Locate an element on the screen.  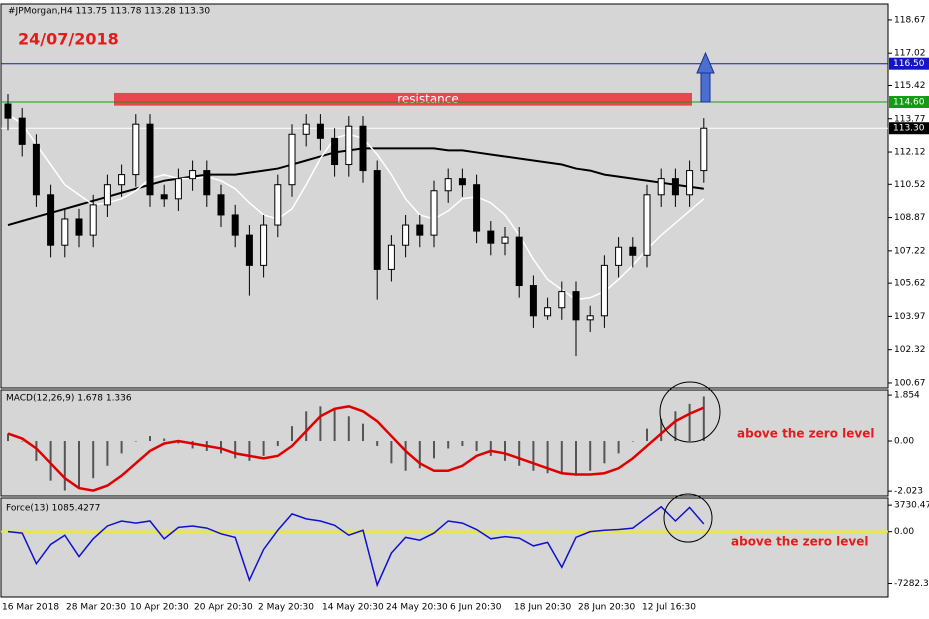
x-tick-label: 2 May 20:30 is located at coordinates (286, 608).